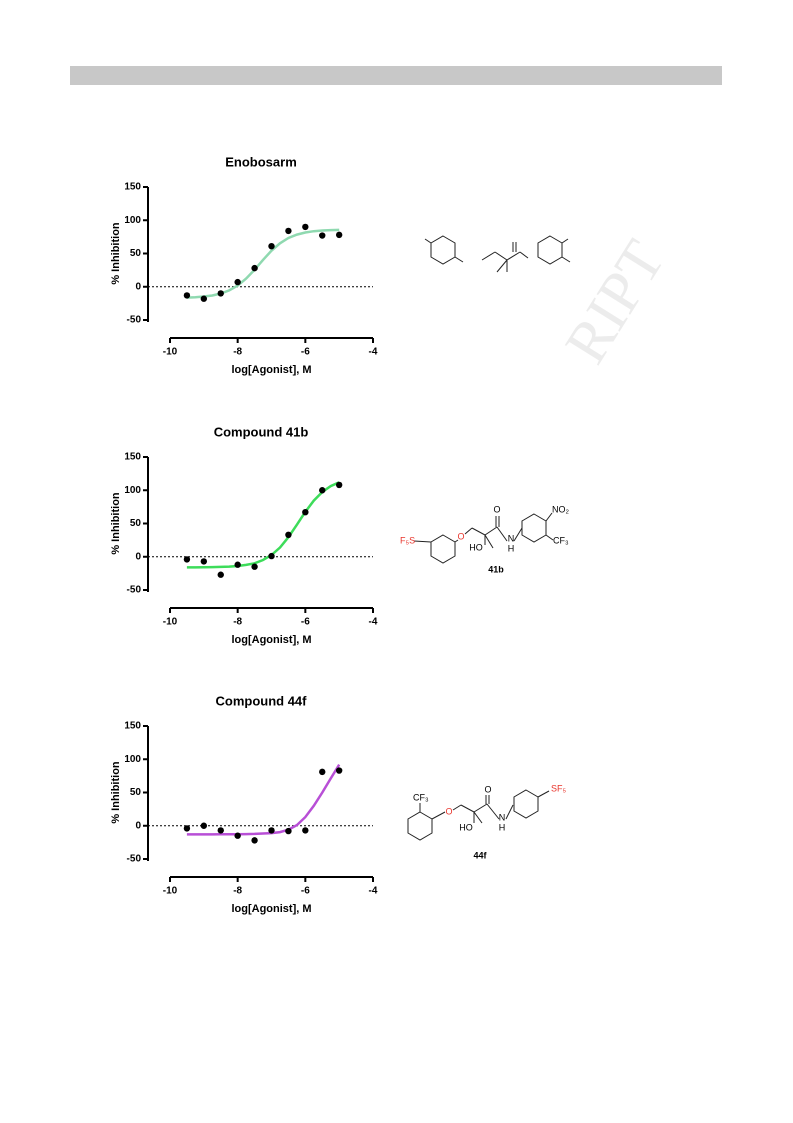 The image size is (793, 1123). I want to click on structure-41b, so click(483, 538).